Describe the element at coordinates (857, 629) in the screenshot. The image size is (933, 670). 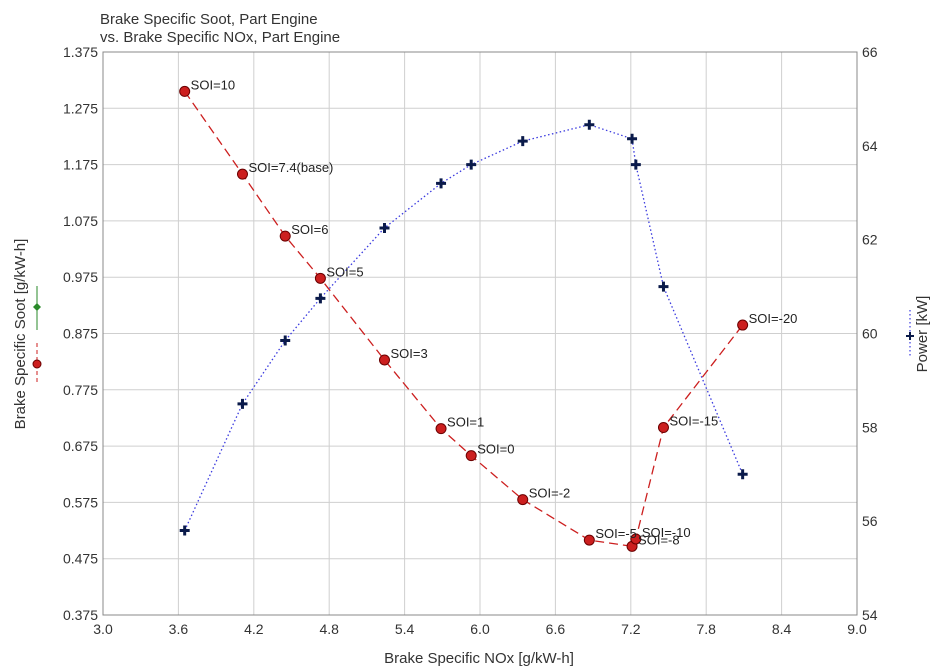
I see `x-tick-label: 9.0` at that location.